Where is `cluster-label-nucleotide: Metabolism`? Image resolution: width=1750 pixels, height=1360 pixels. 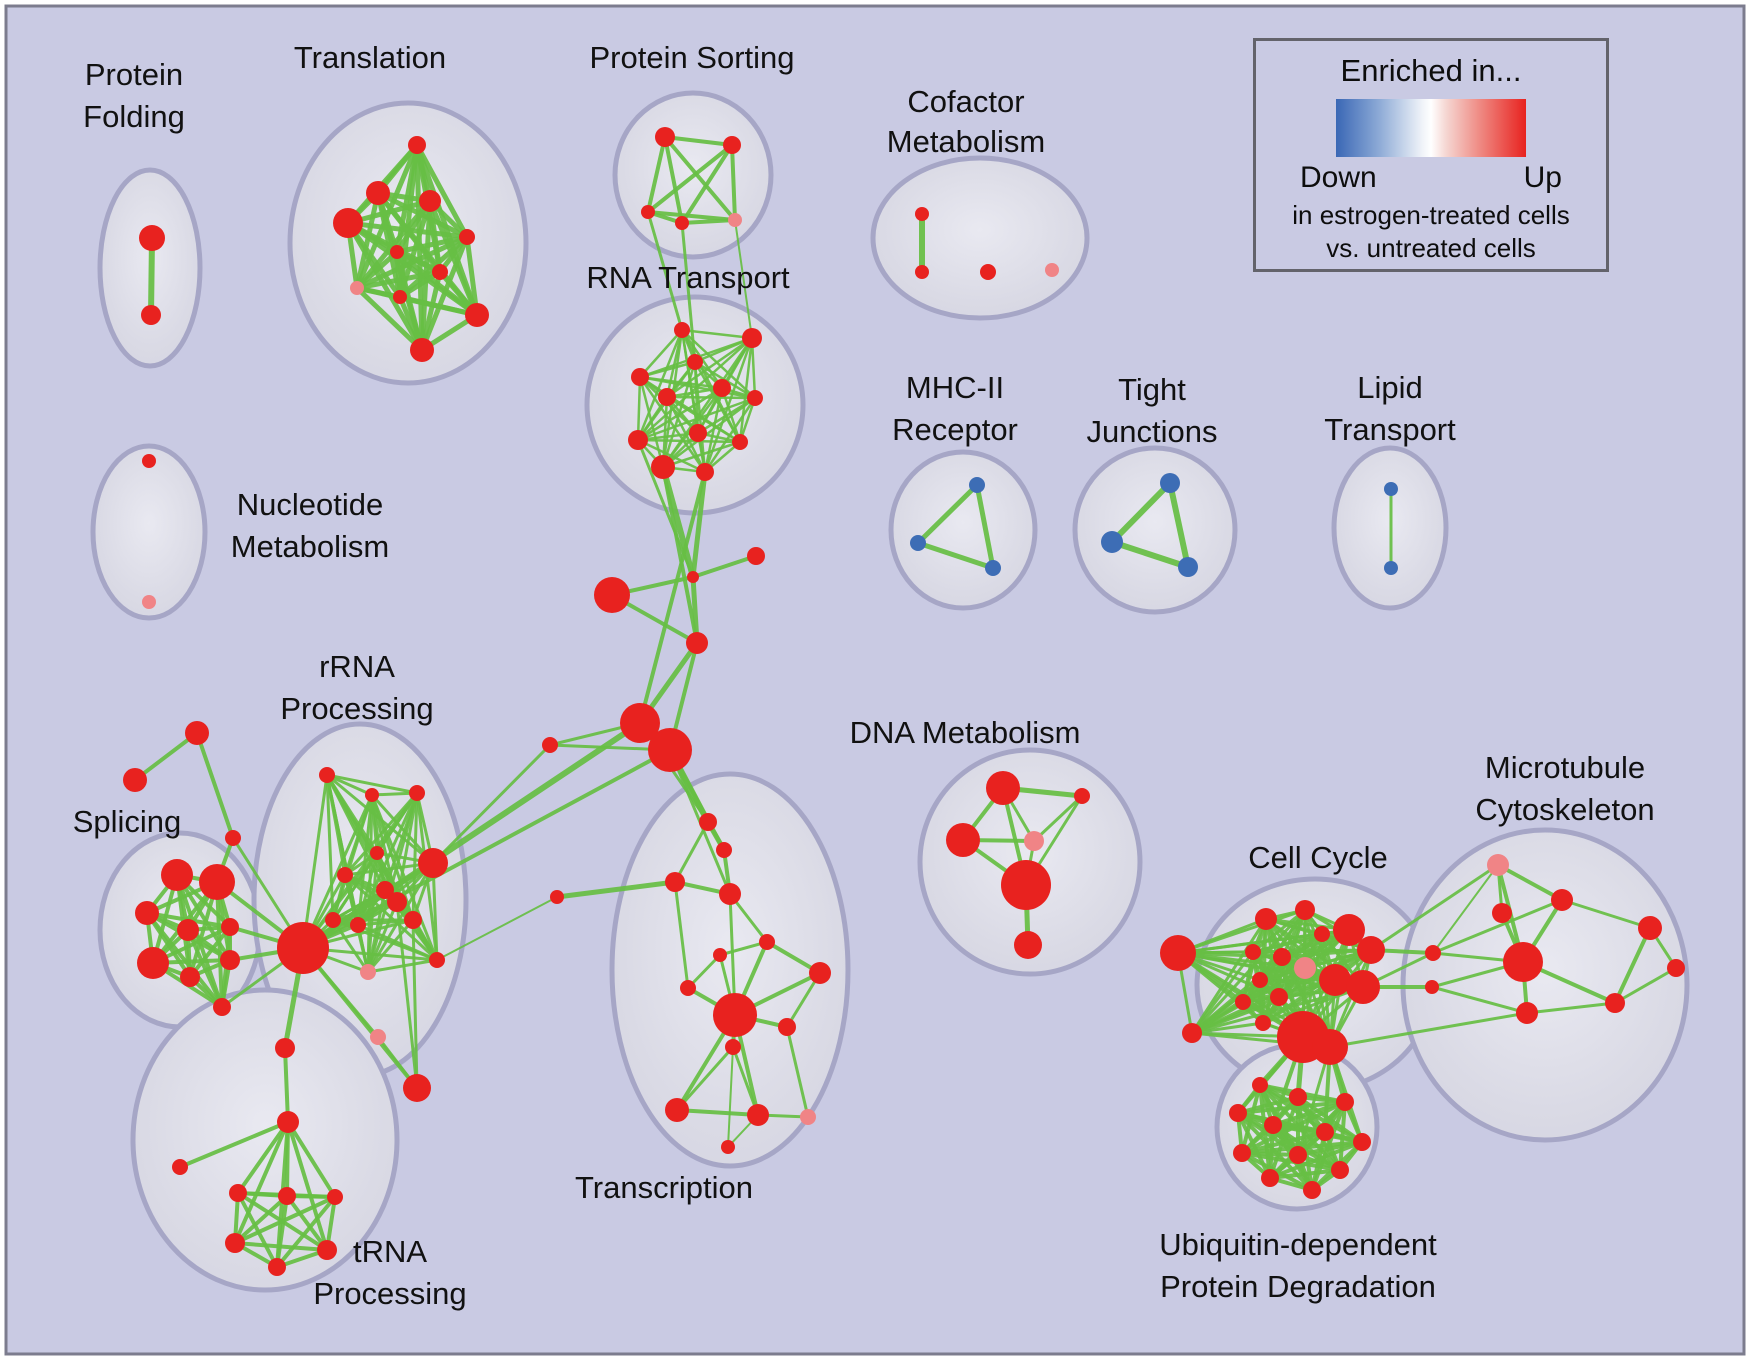
cluster-label-nucleotide: Metabolism is located at coordinates (310, 546).